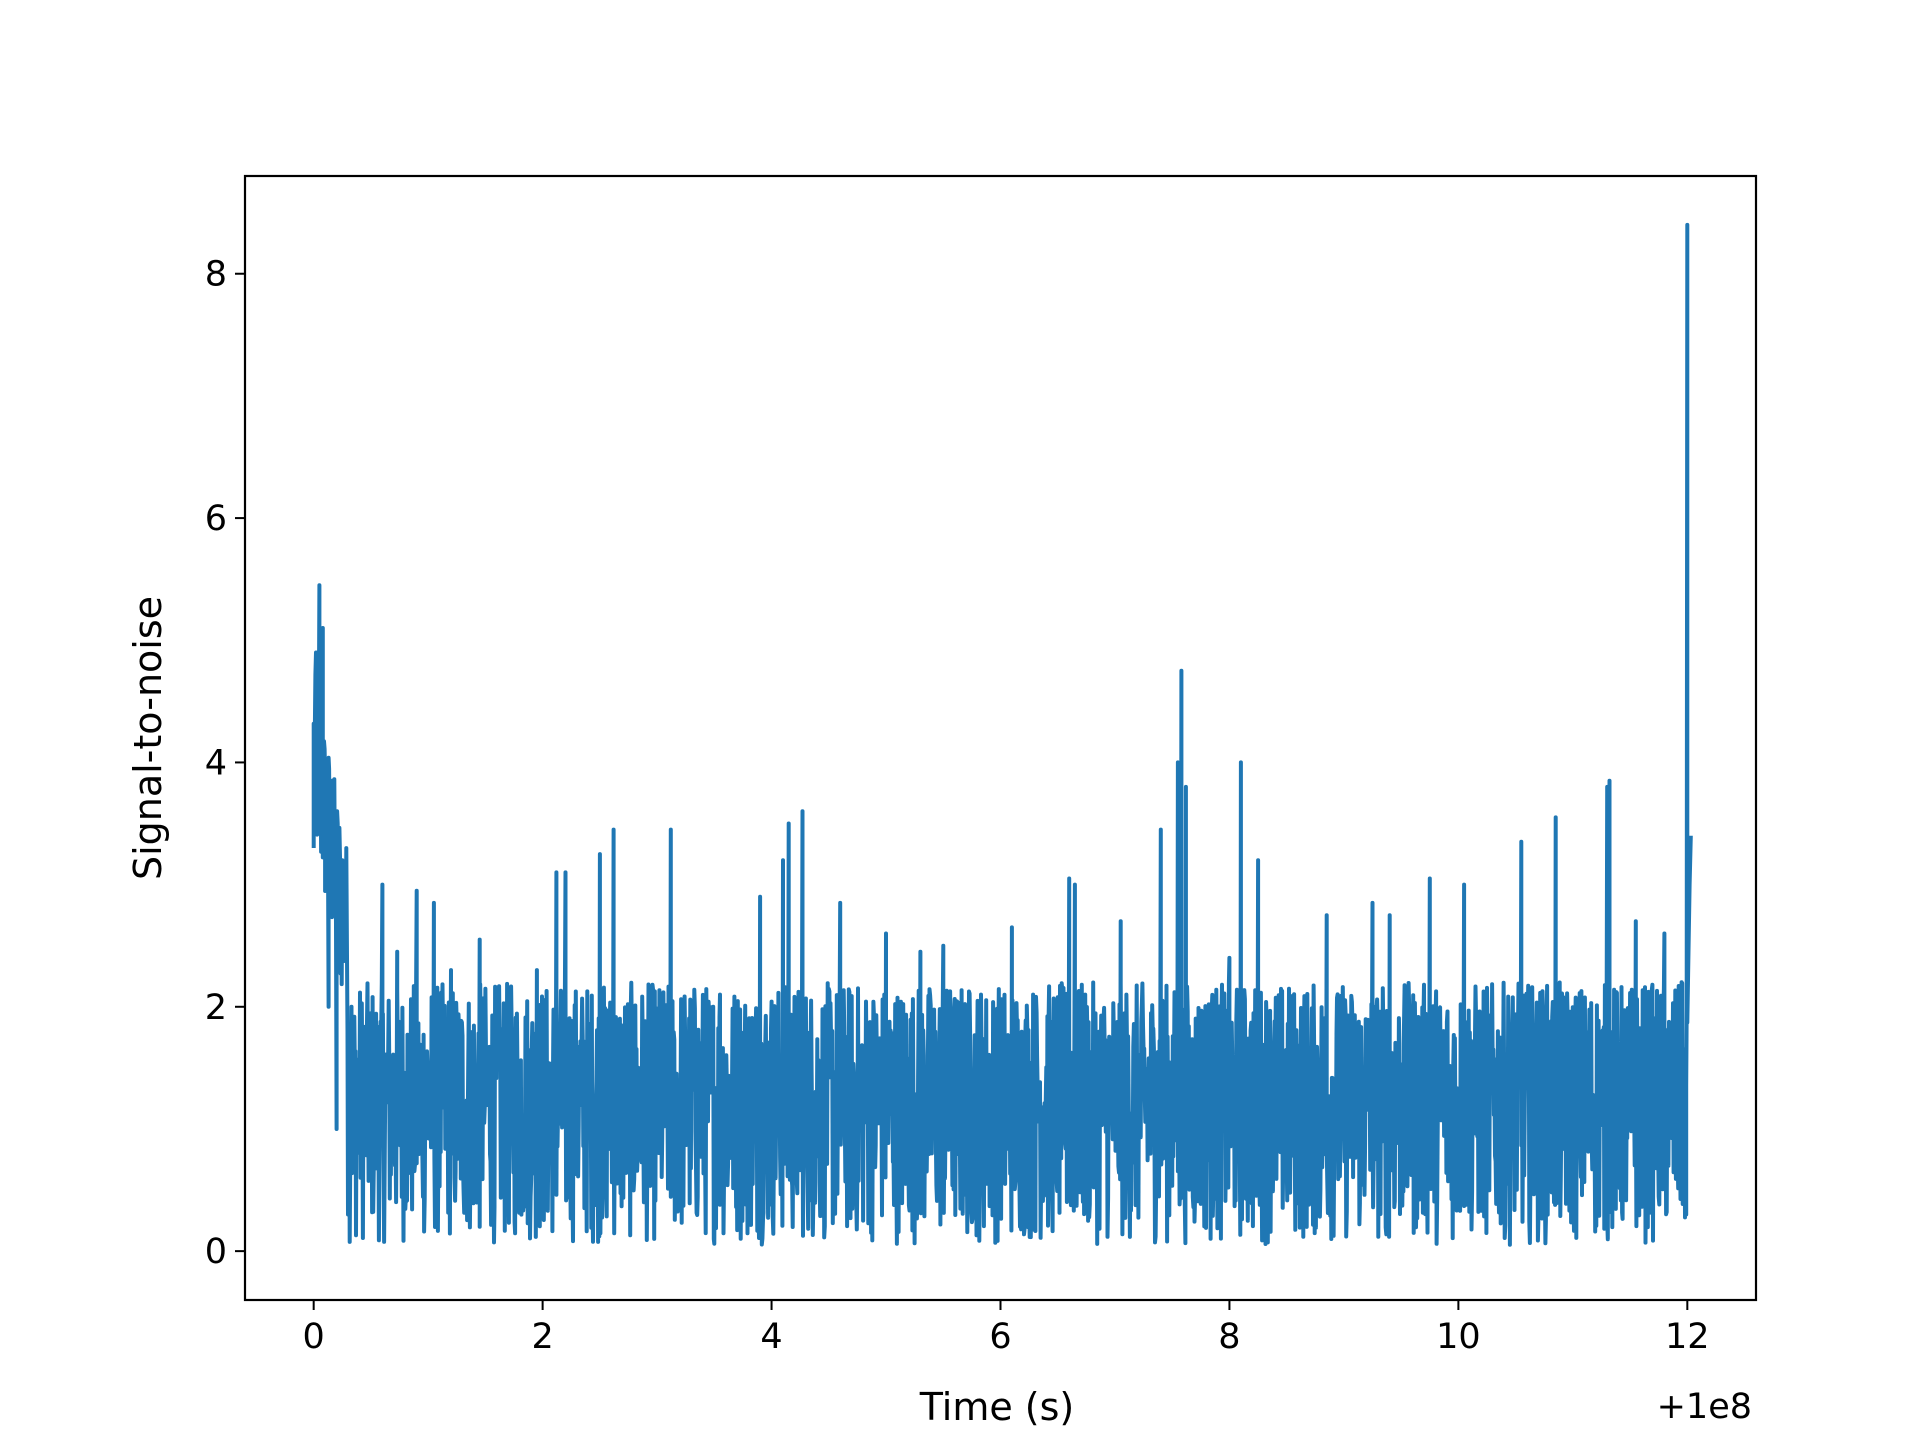 This screenshot has height=1440, width=1920. What do you see at coordinates (216, 1252) in the screenshot?
I see `y-tick-label: 0` at bounding box center [216, 1252].